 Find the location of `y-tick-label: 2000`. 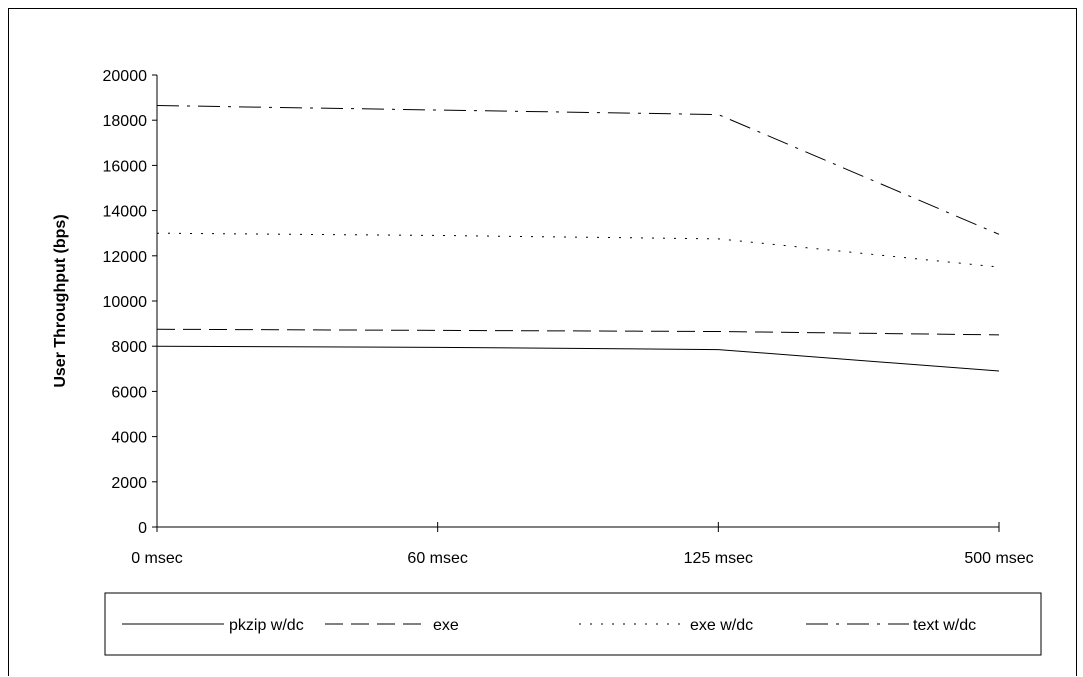

y-tick-label: 2000 is located at coordinates (129, 483).